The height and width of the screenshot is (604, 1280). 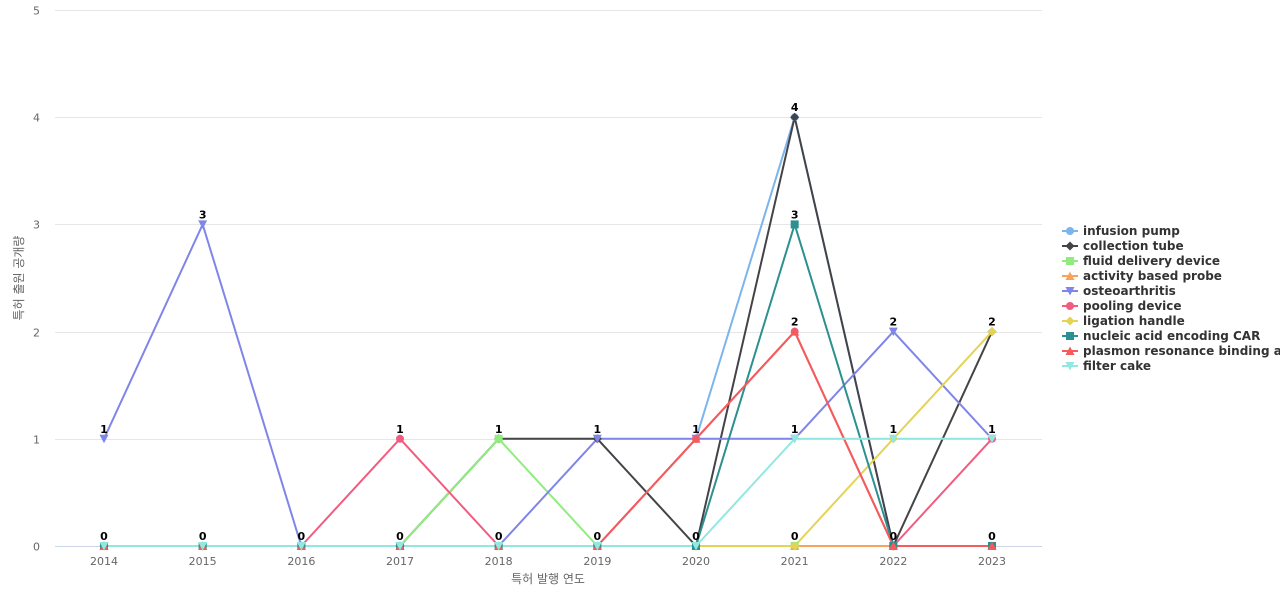 I want to click on legend-item: fluid delivery device, so click(x=1141, y=261).